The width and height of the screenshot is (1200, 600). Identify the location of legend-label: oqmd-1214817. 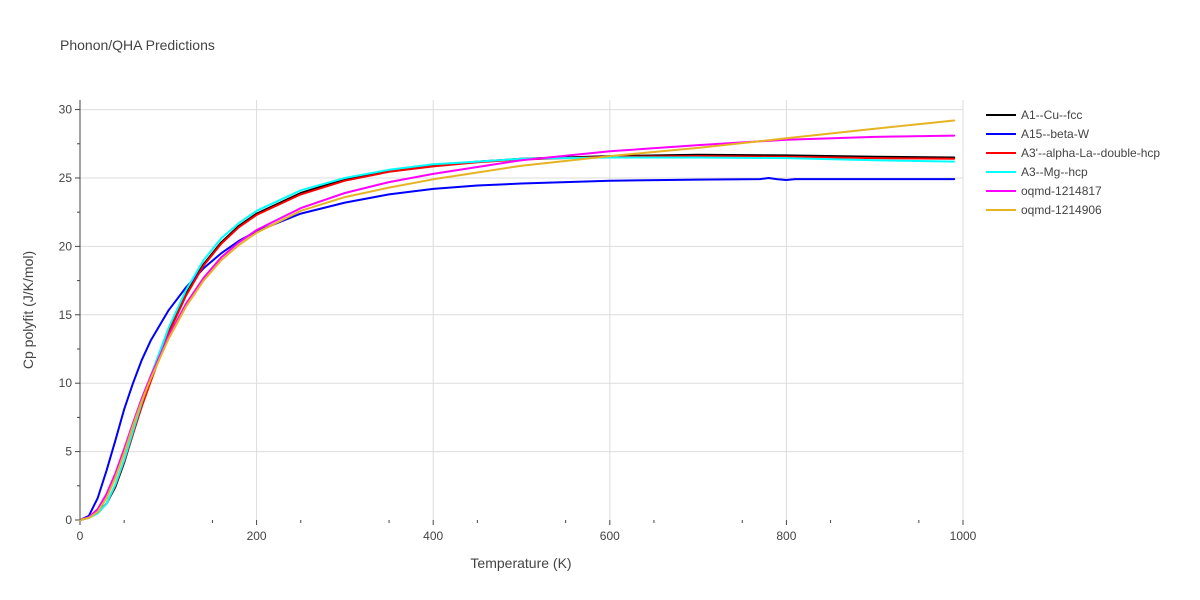
(1061, 191).